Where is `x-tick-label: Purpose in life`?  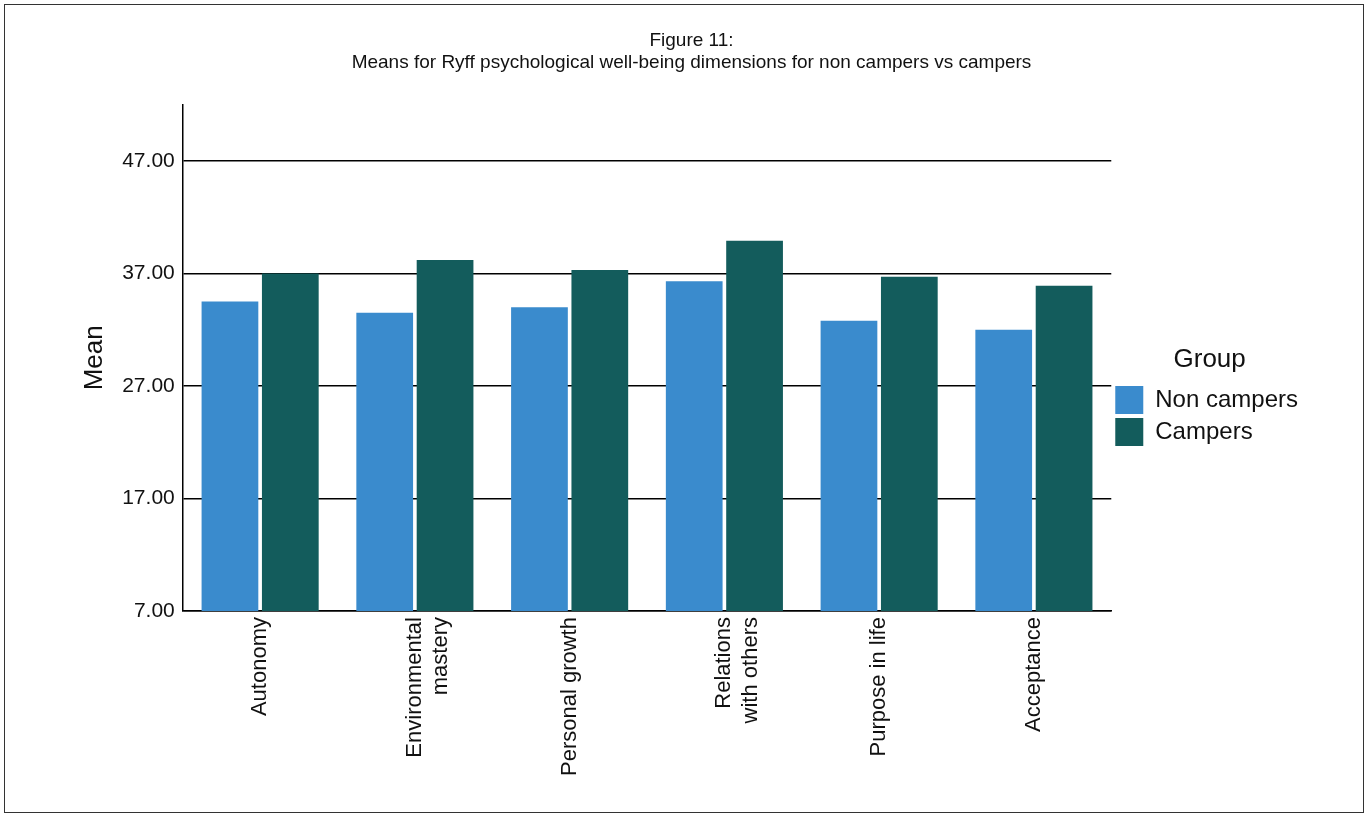
x-tick-label: Purpose in life is located at coordinates (878, 687).